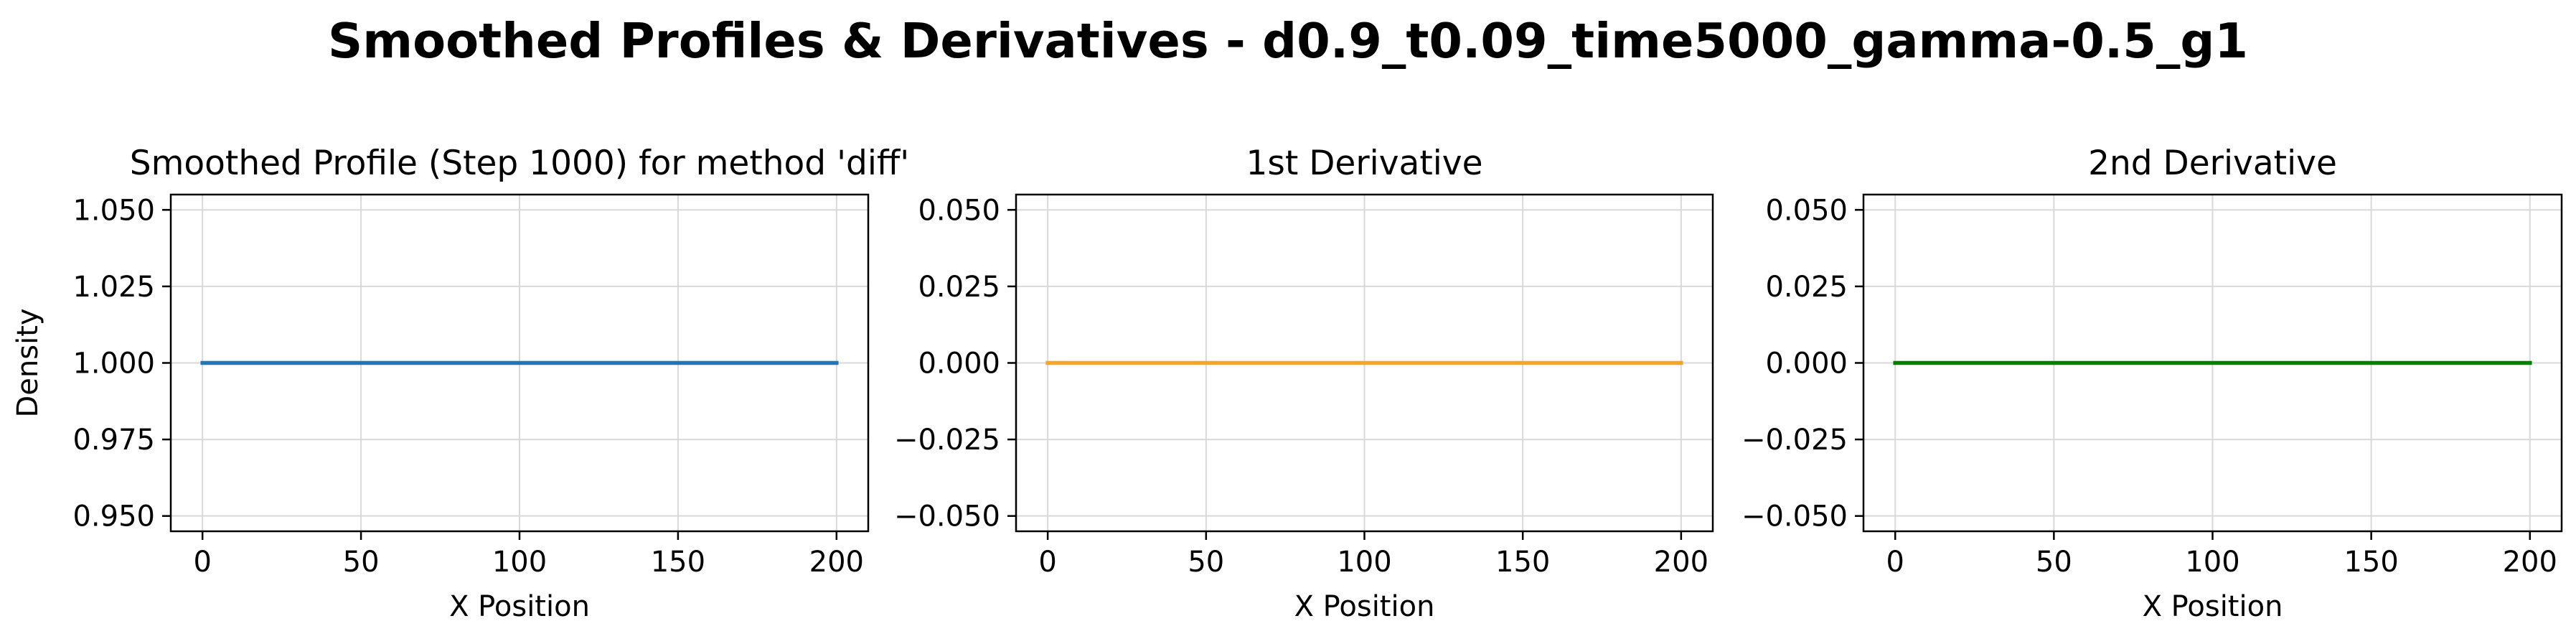 The height and width of the screenshot is (644, 2576). What do you see at coordinates (113, 516) in the screenshot?
I see `y-tick-label: 0.950` at bounding box center [113, 516].